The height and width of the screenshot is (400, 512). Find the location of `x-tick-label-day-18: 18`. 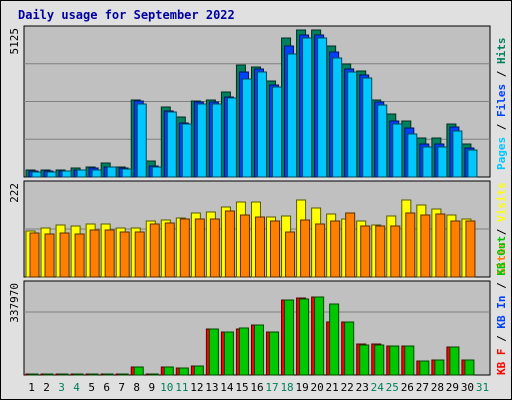

x-tick-label-day-18: 18 is located at coordinates (286, 387).